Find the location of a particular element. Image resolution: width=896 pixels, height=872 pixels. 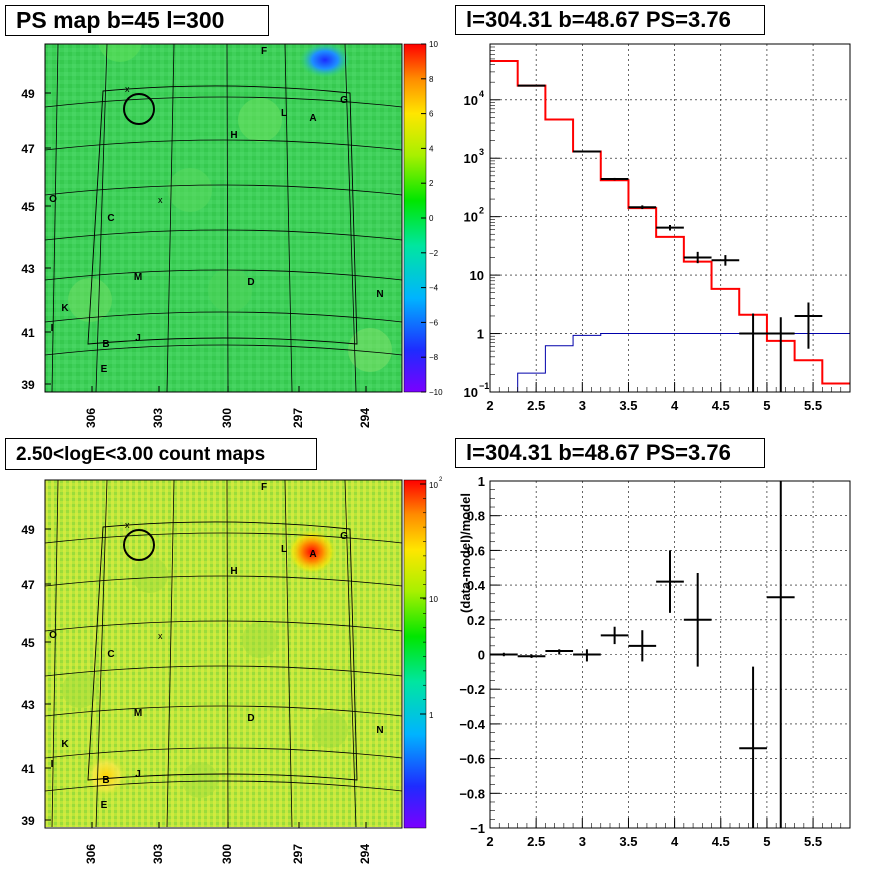

target-circle is located at coordinates (139, 545).